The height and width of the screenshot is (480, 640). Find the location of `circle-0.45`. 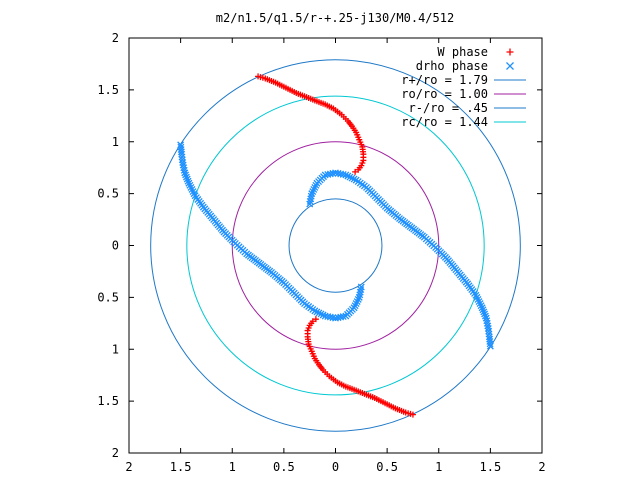

circle-0.45 is located at coordinates (335, 245).